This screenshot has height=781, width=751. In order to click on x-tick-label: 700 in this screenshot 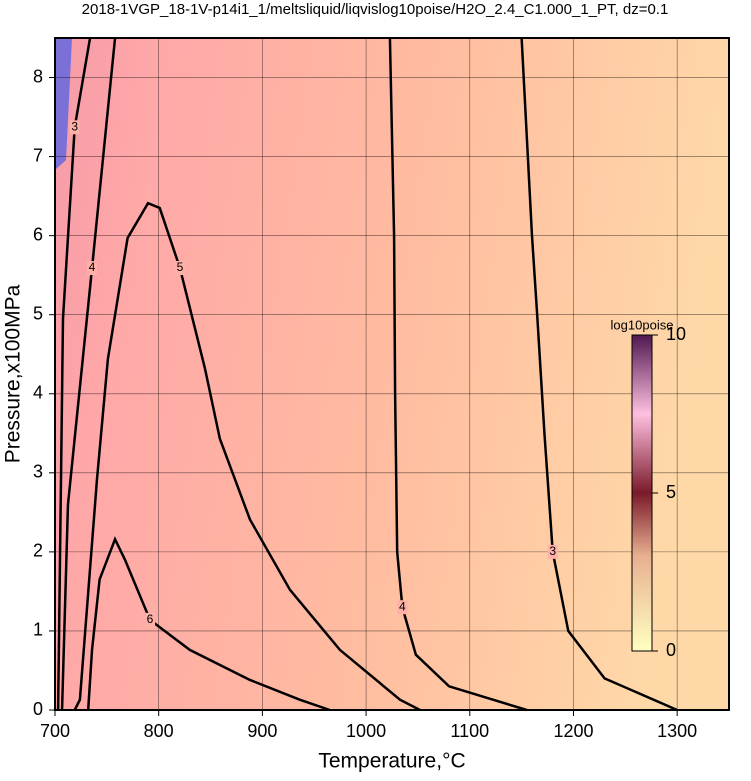, I will do `click(55, 731)`.